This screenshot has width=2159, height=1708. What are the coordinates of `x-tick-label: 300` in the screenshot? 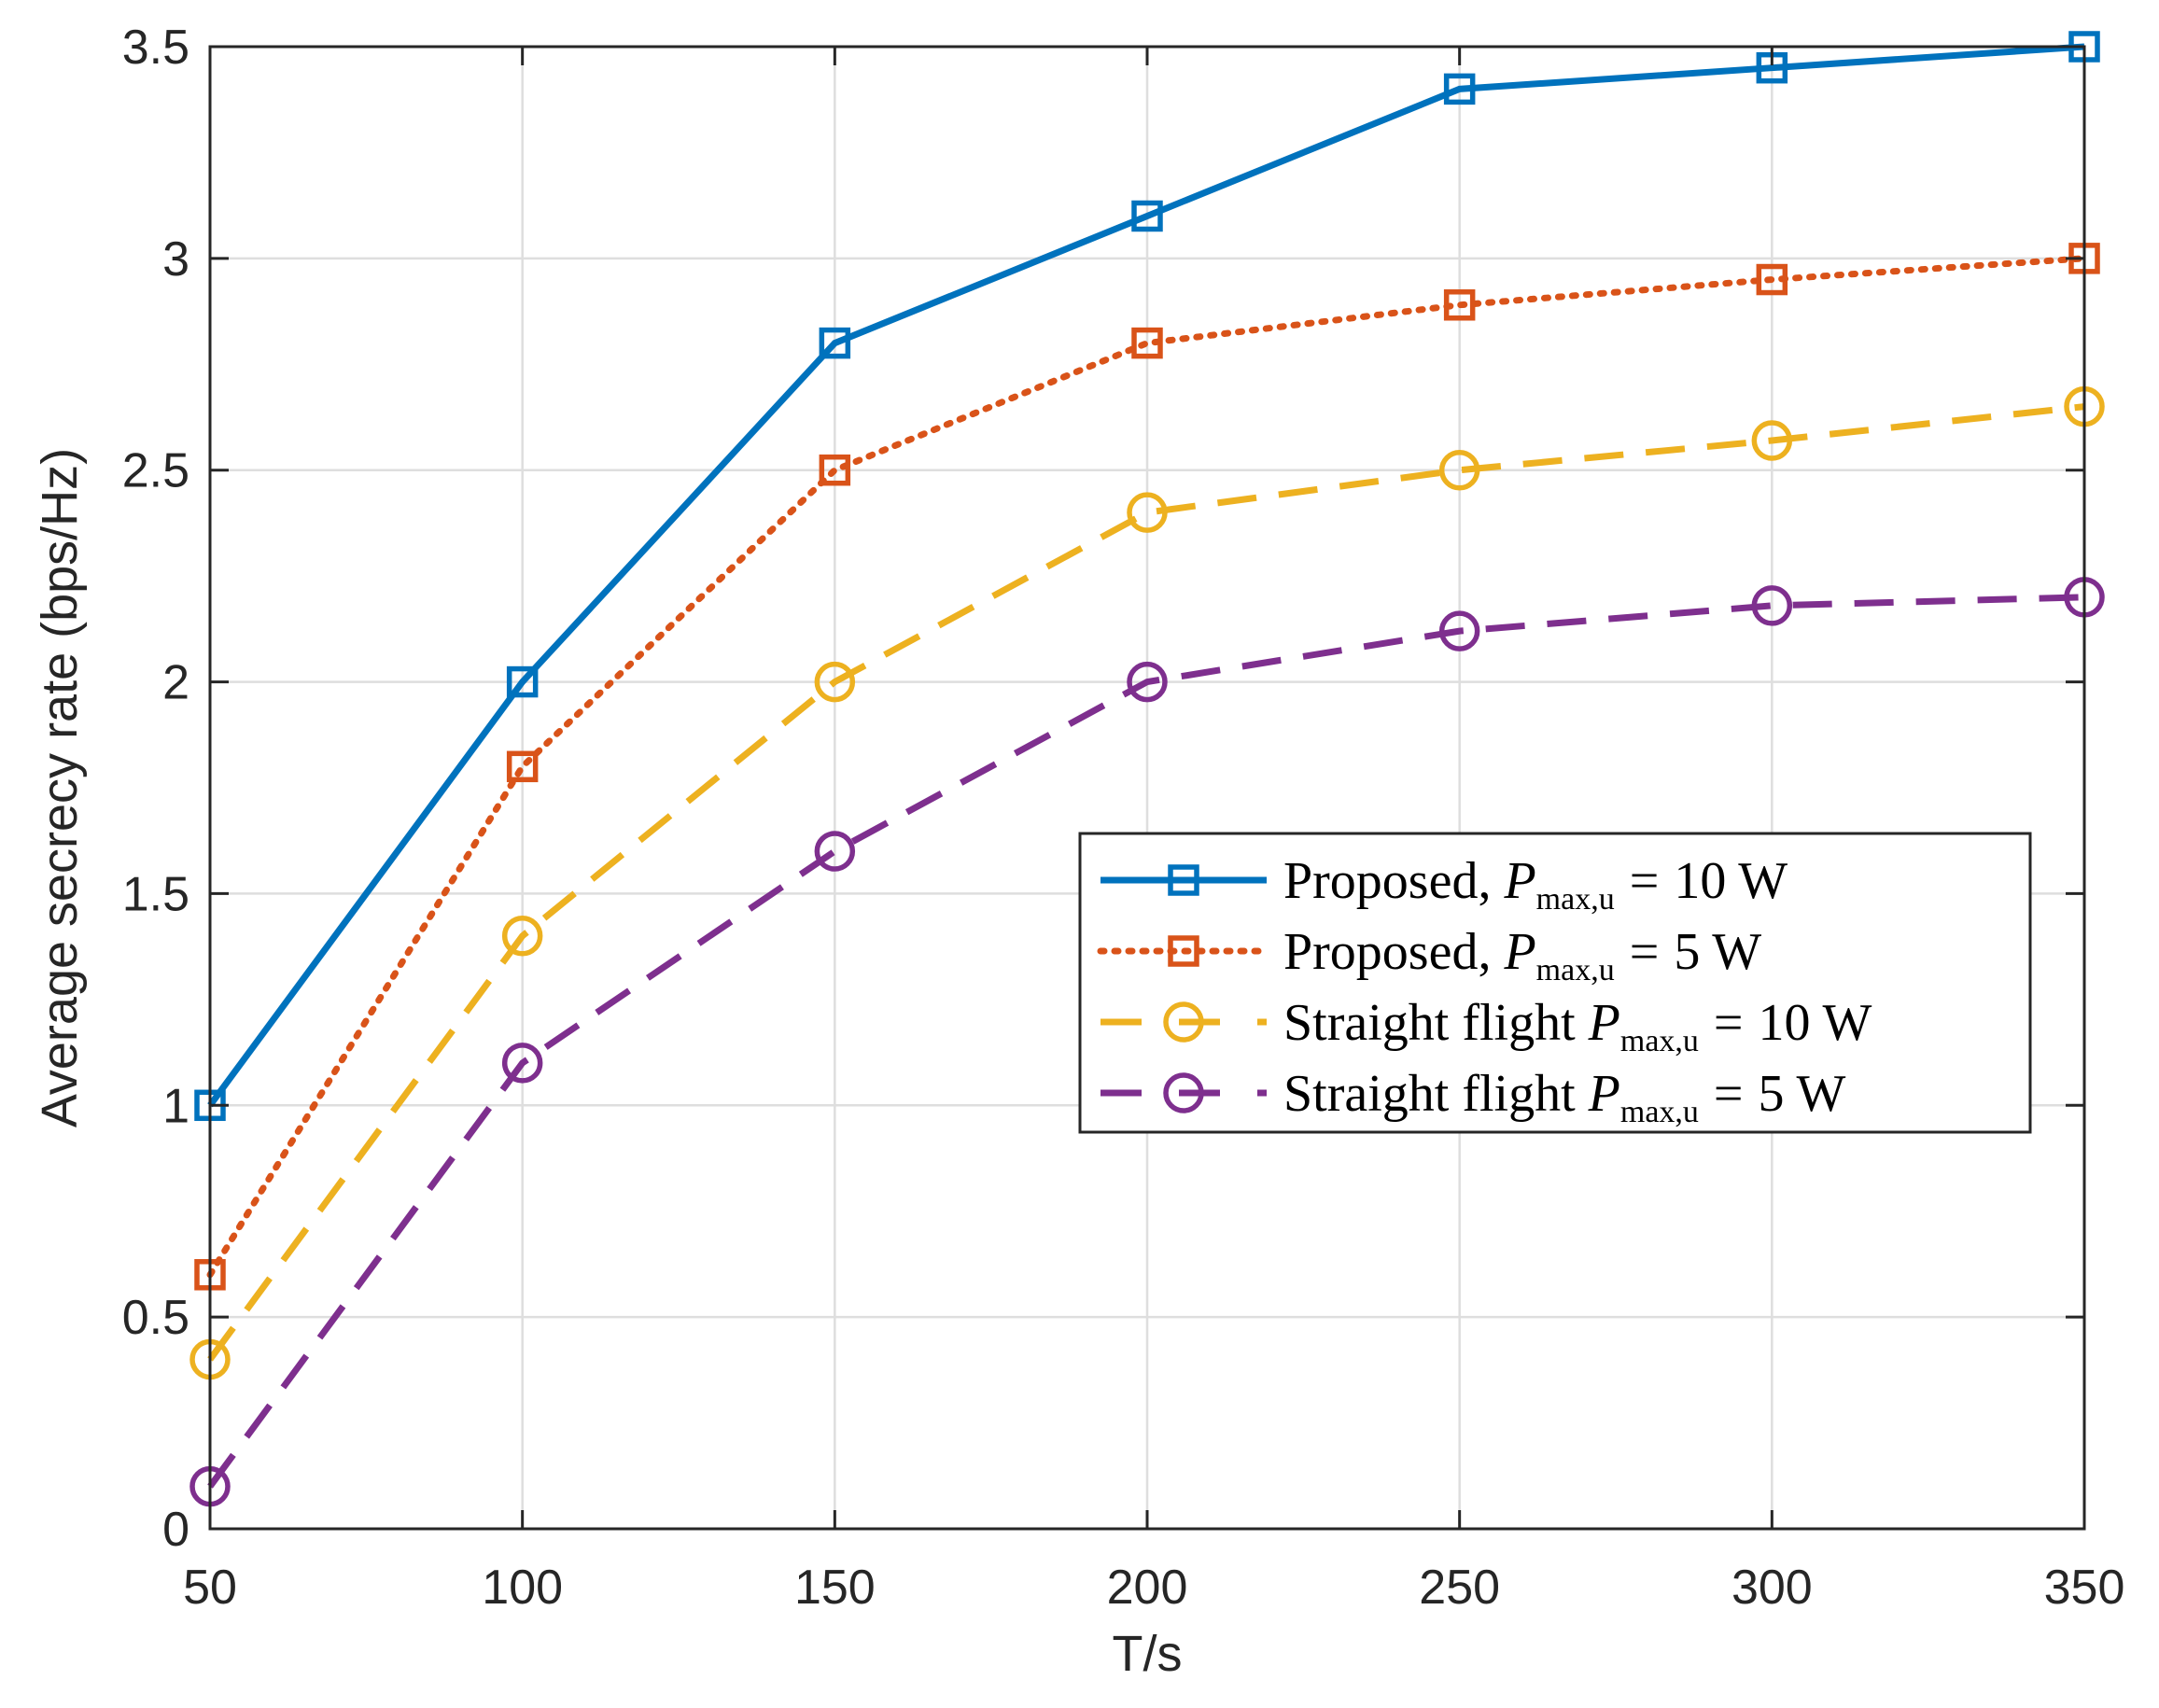 It's located at (1772, 1588).